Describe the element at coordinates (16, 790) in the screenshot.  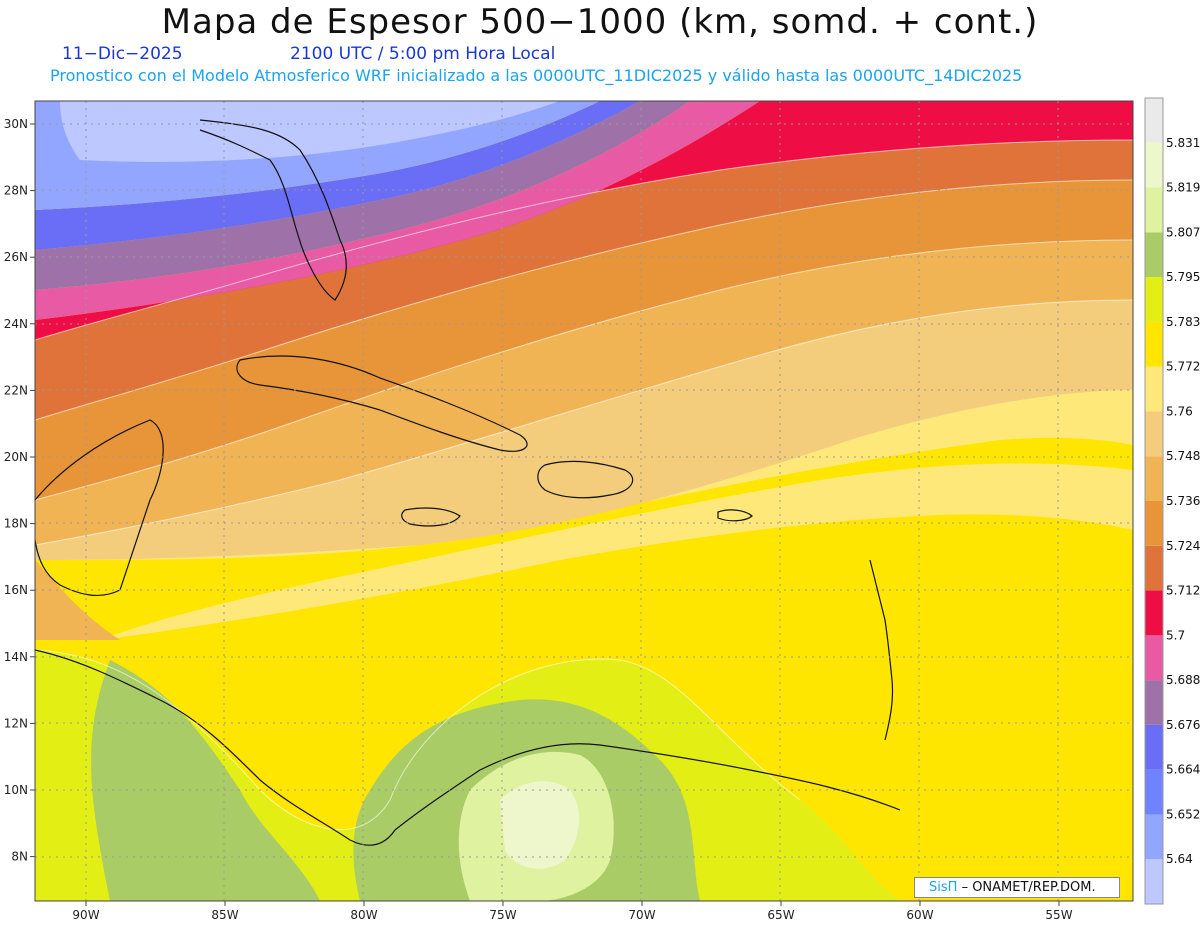
I see `lat-tick-label: 10N` at that location.